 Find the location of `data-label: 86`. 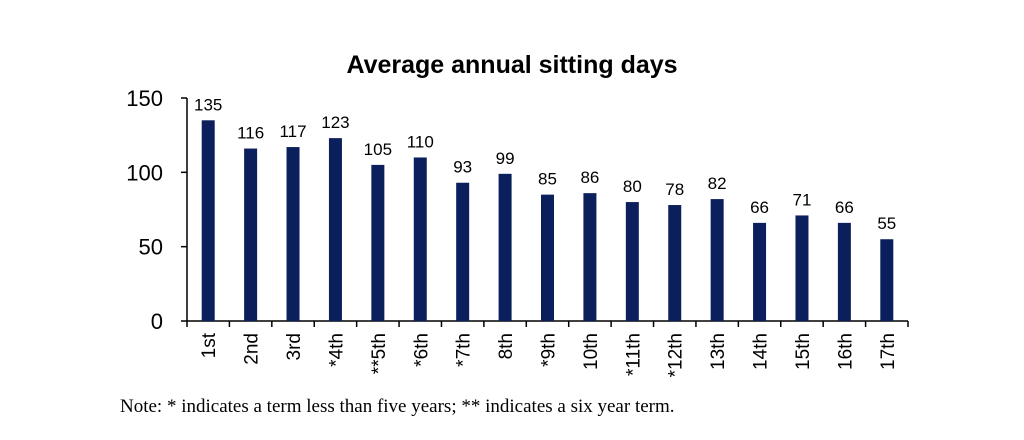

data-label: 86 is located at coordinates (589, 177).